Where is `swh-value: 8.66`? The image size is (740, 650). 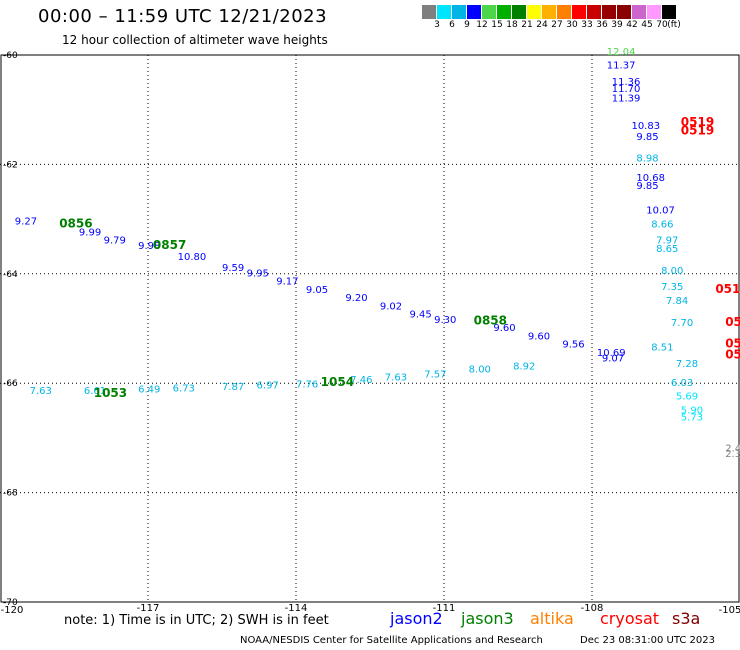 swh-value: 8.66 is located at coordinates (662, 224).